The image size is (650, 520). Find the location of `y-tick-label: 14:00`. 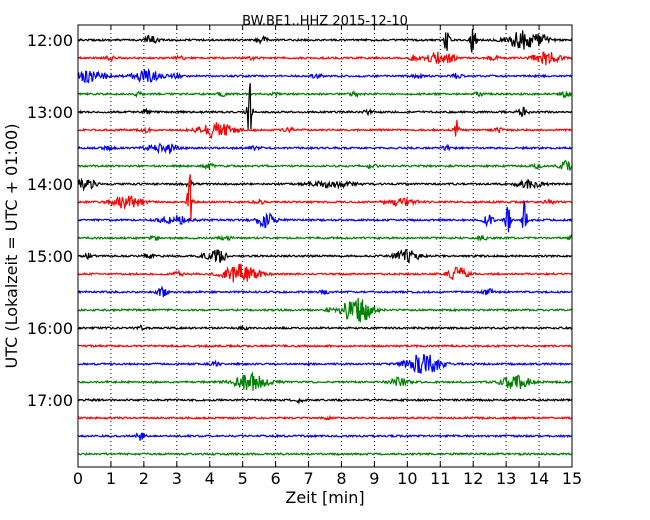

y-tick-label: 14:00 is located at coordinates (50, 184).